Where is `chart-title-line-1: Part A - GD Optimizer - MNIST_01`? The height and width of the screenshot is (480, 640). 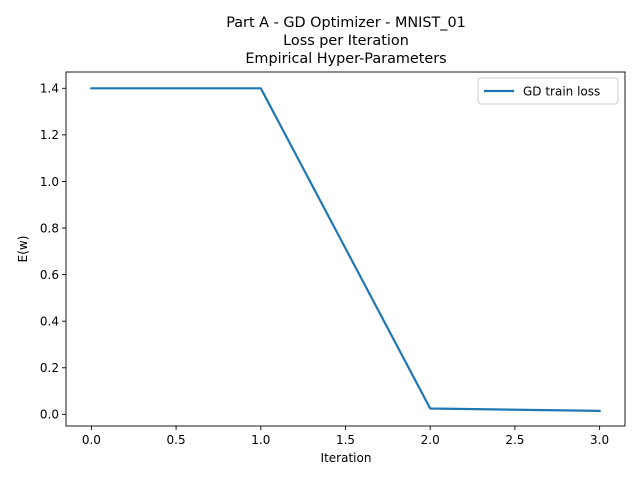 chart-title-line-1: Part A - GD Optimizer - MNIST_01 is located at coordinates (346, 23).